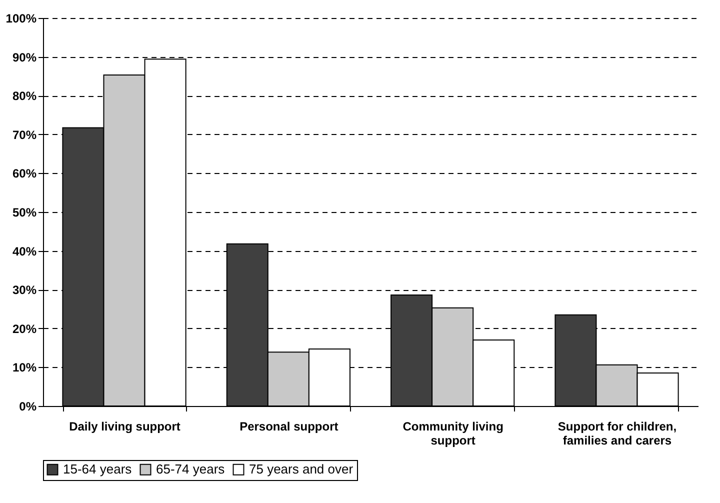  I want to click on y-tick-label: 20%, so click(24, 329).